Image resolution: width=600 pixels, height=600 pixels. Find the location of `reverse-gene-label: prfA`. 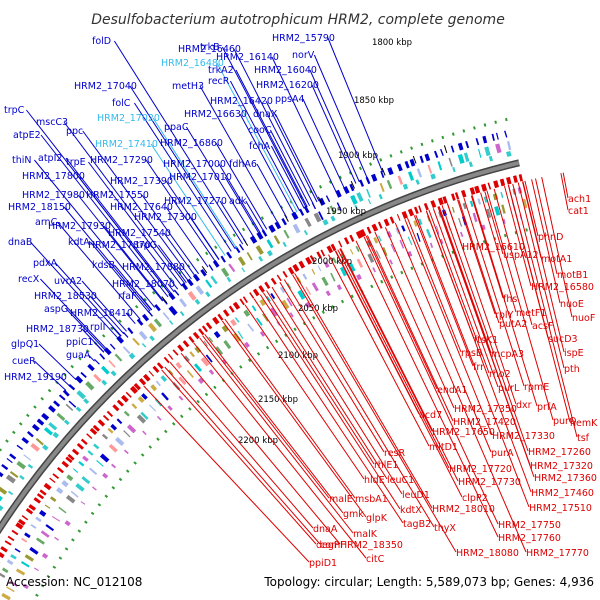

reverse-gene-label: prfA is located at coordinates (547, 407).